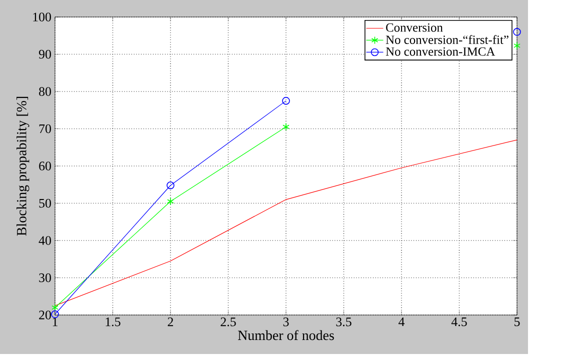  What do you see at coordinates (171, 322) in the screenshot?
I see `x-tick-label: 2` at bounding box center [171, 322].